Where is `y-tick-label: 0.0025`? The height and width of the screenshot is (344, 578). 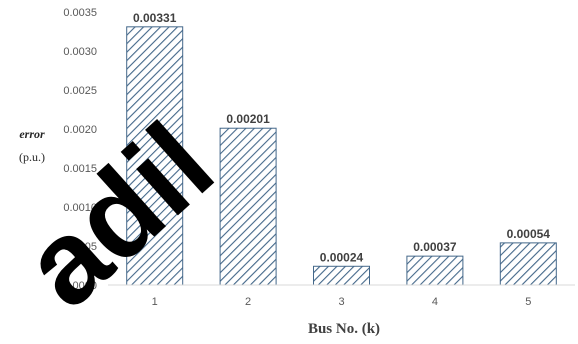 y-tick-label: 0.0025 is located at coordinates (80, 91).